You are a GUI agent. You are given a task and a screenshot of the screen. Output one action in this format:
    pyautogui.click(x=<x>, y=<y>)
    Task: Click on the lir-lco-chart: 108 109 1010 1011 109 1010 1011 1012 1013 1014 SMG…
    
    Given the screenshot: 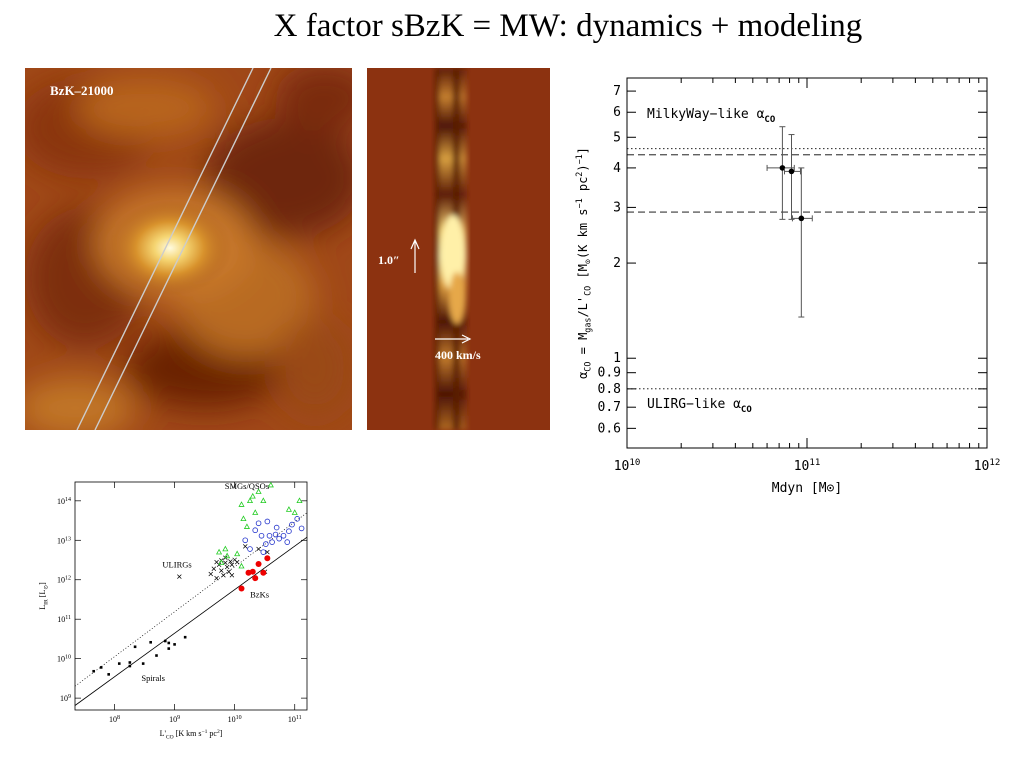 What is the action you would take?
    pyautogui.click(x=170, y=606)
    